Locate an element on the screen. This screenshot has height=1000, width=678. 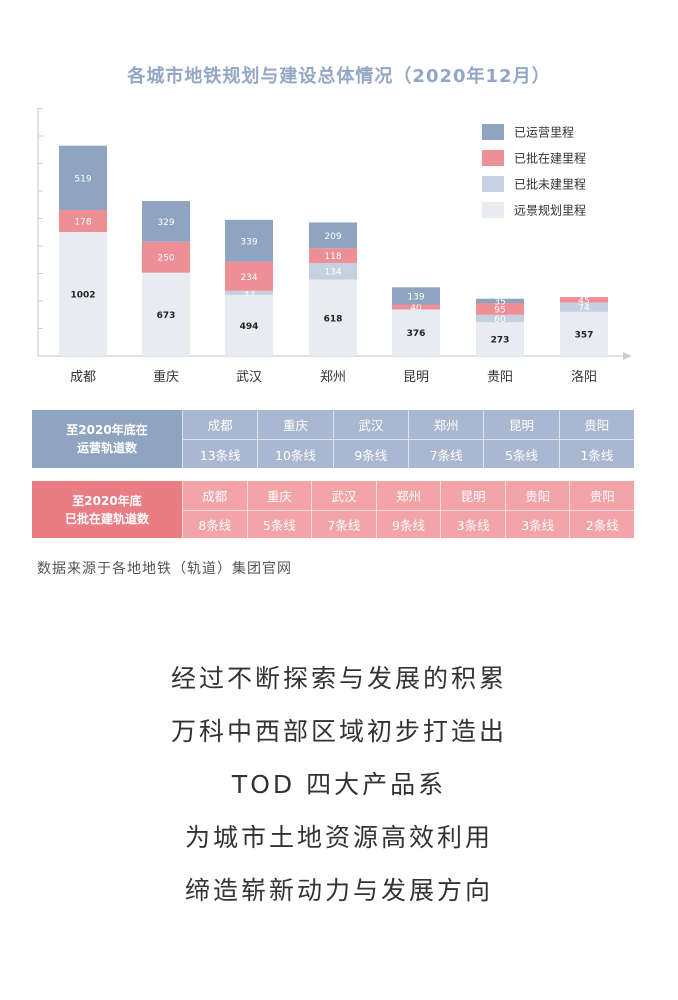
tagline-line: 经过不断探索与发展的积累 is located at coordinates (338, 678).